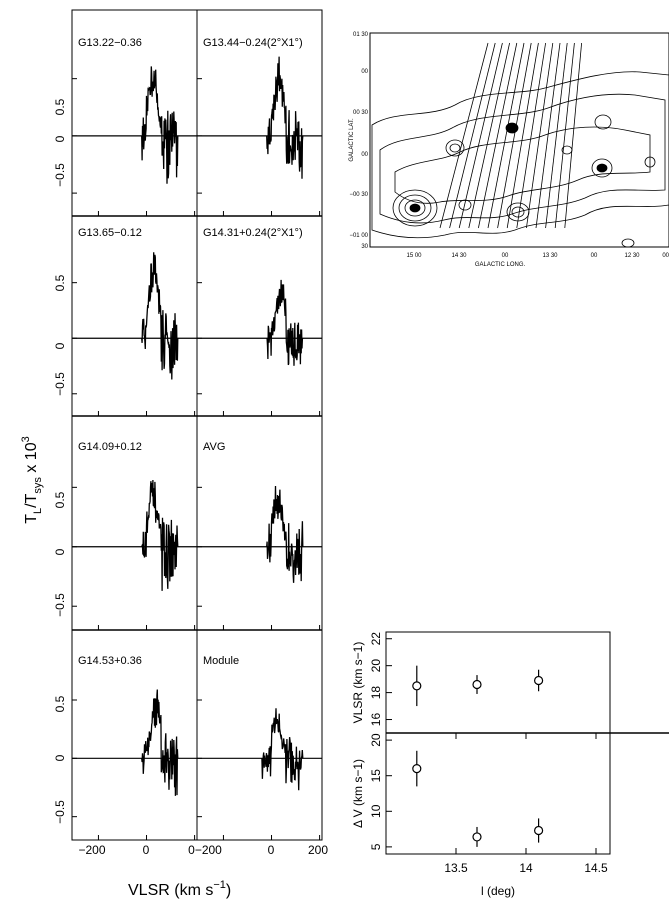 This screenshot has width=669, height=902. I want to click on panel-label-0: G13.22−0.36, so click(110, 43).